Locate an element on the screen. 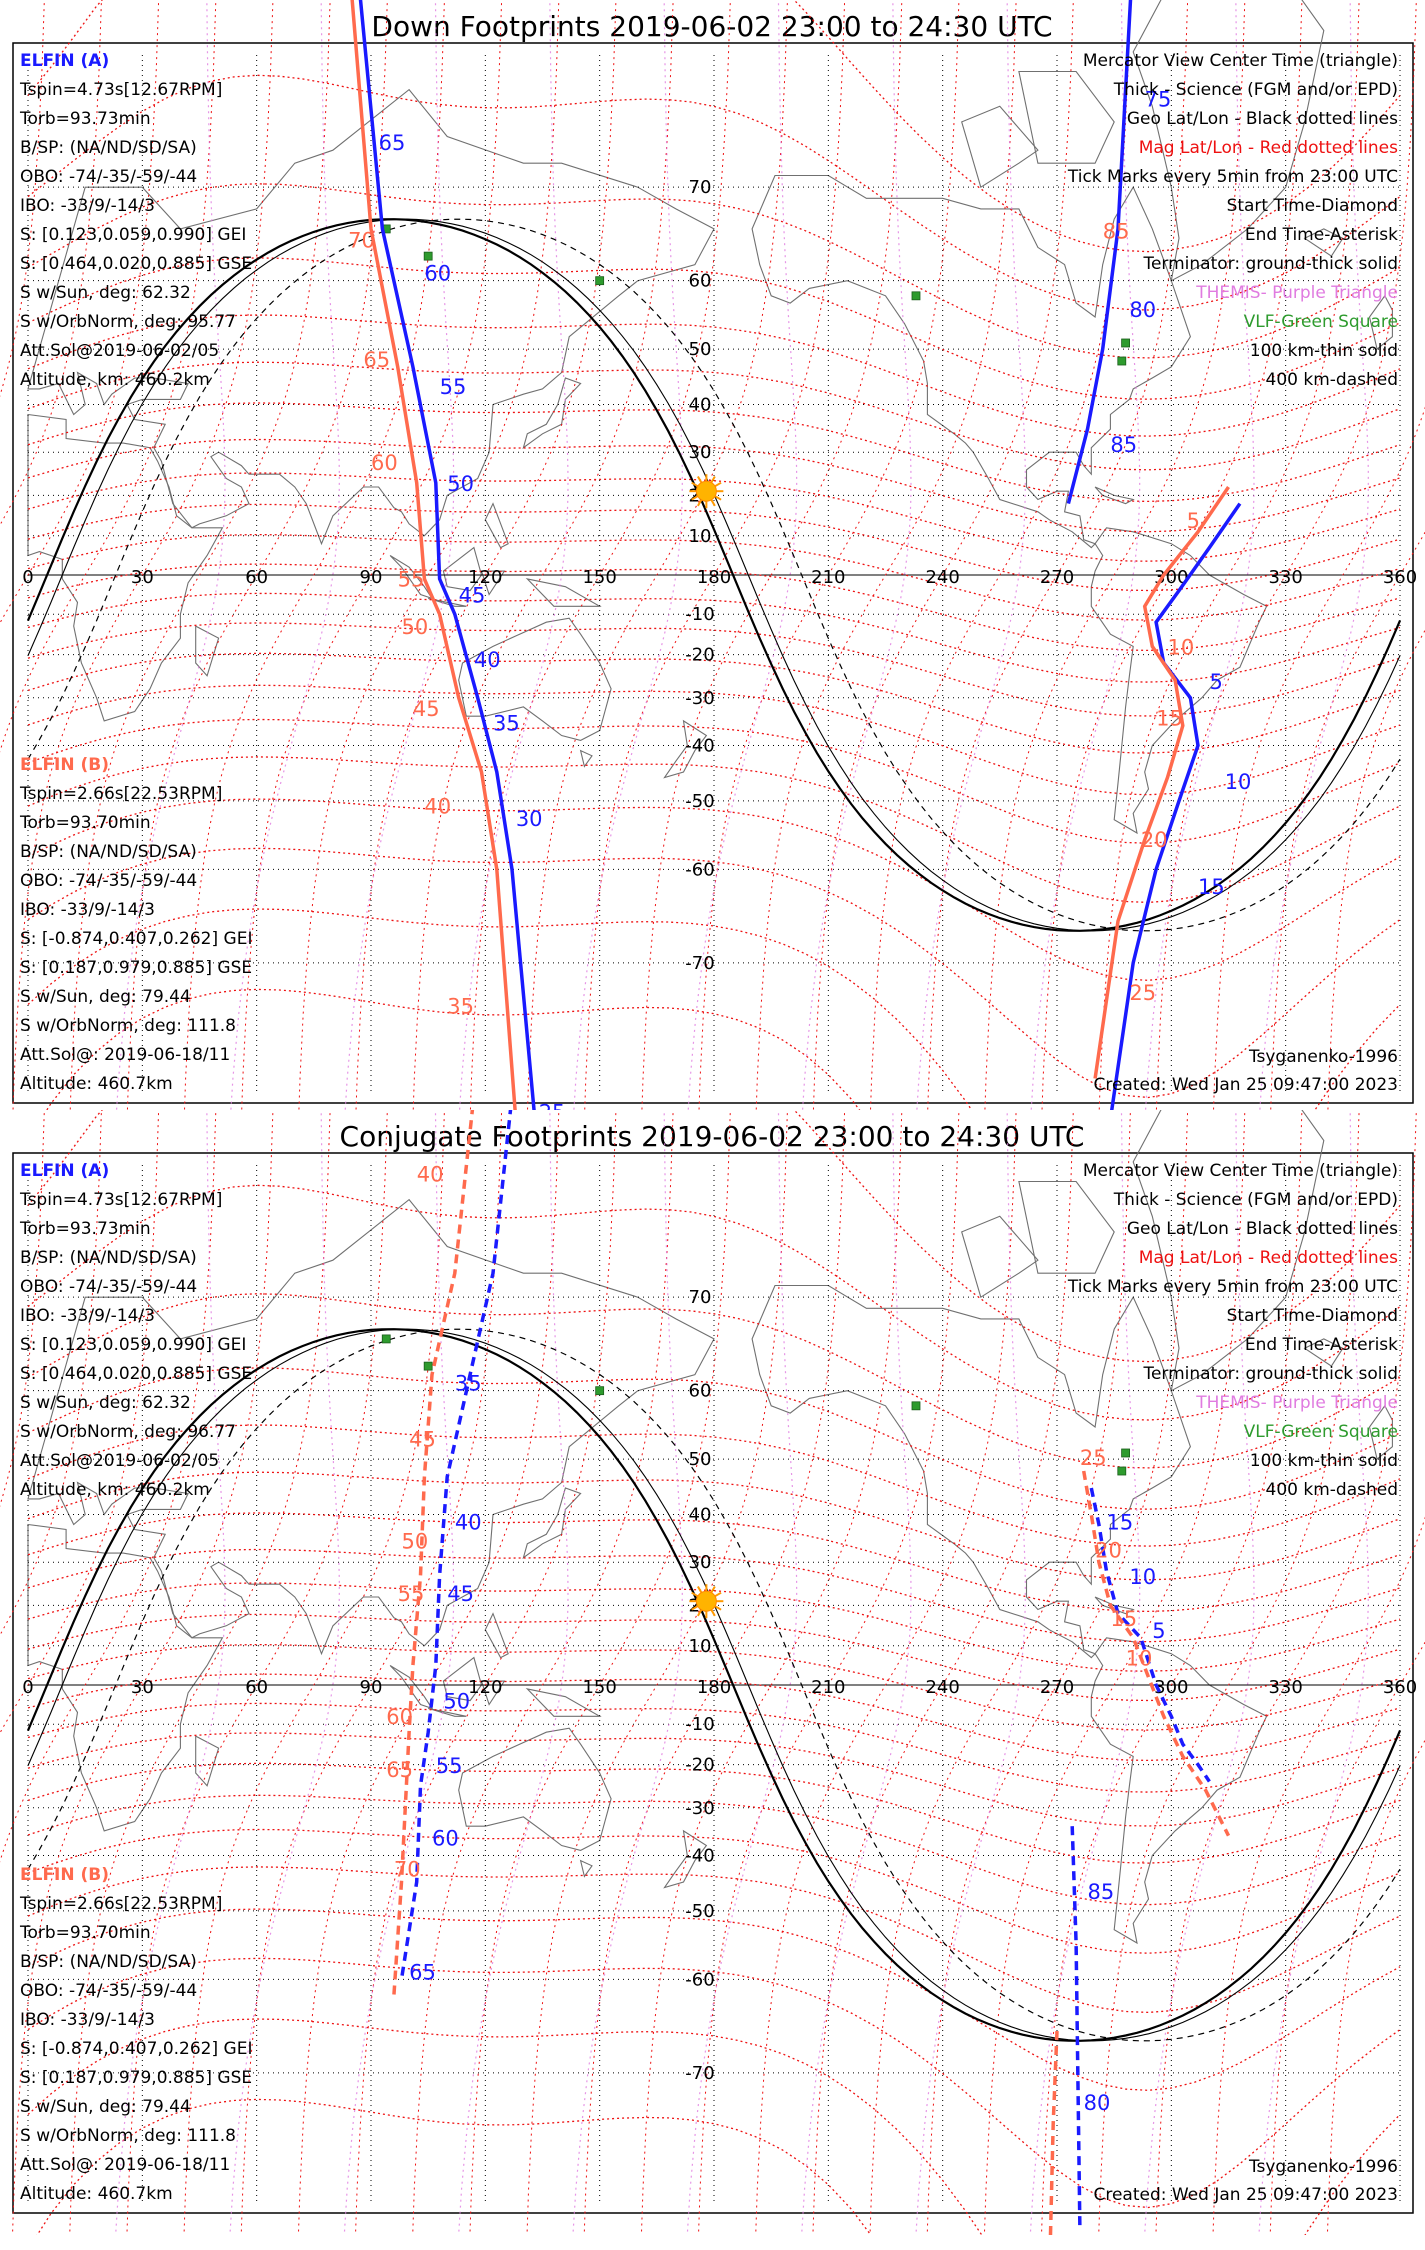 The height and width of the screenshot is (2250, 1425). elfin-b-time-tick: 60 is located at coordinates (384, 463).